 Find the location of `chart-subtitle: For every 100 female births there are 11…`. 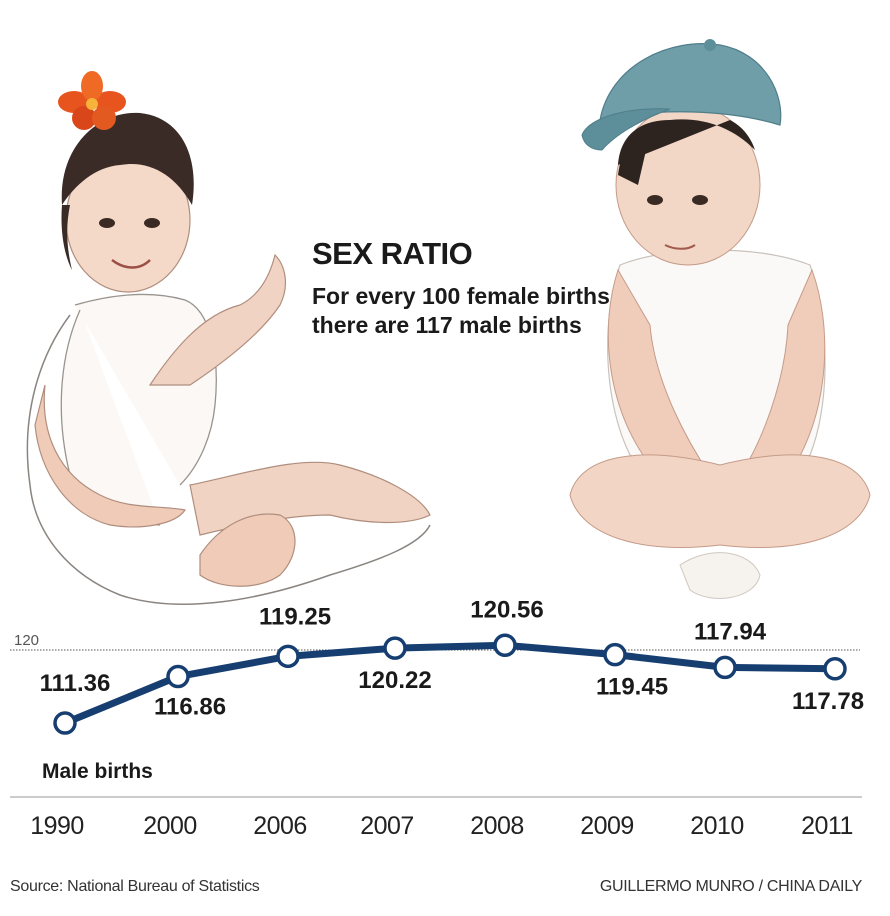

chart-subtitle: For every 100 female births there are 11… is located at coordinates (461, 310).